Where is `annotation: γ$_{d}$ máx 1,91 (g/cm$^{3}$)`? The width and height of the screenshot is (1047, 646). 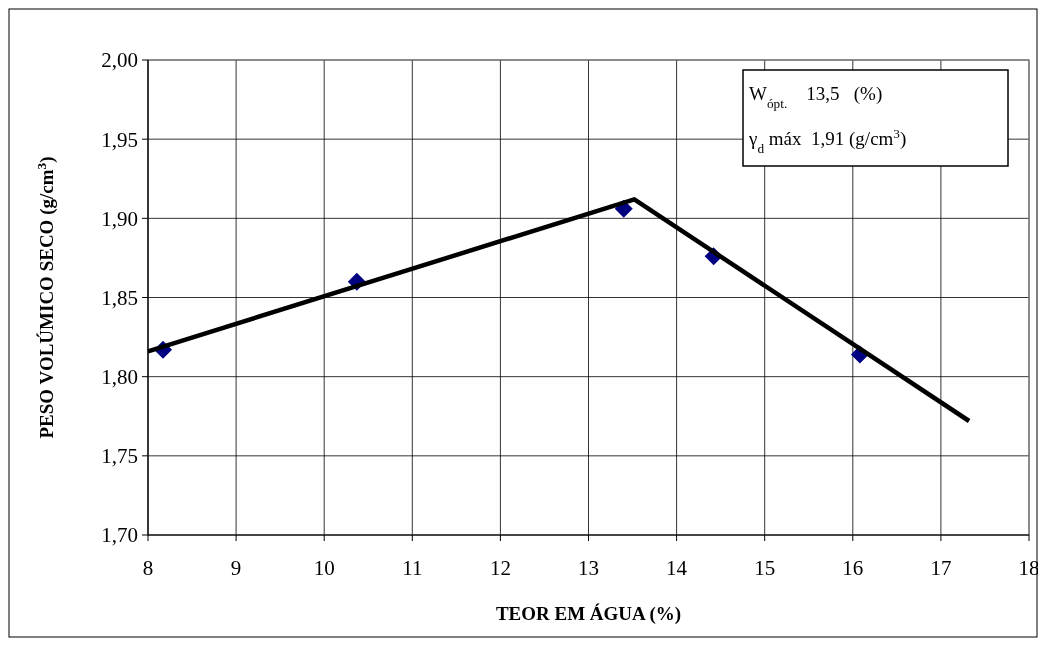
annotation: γ$_{d}$ máx 1,91 (g/cm$^{3}$) is located at coordinates (827, 140).